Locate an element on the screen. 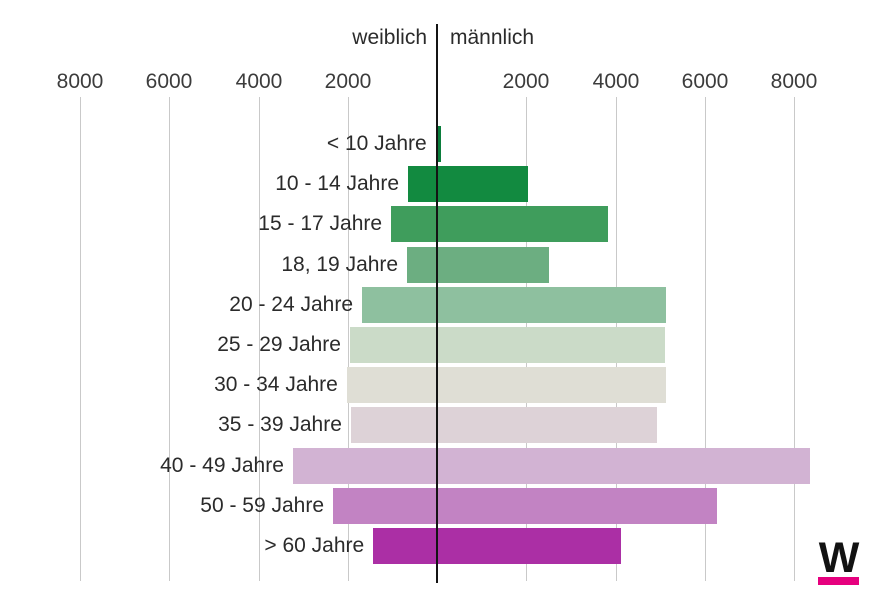 This screenshot has width=873, height=595. age-group-label: 20 - 24 Jahre is located at coordinates (291, 304).